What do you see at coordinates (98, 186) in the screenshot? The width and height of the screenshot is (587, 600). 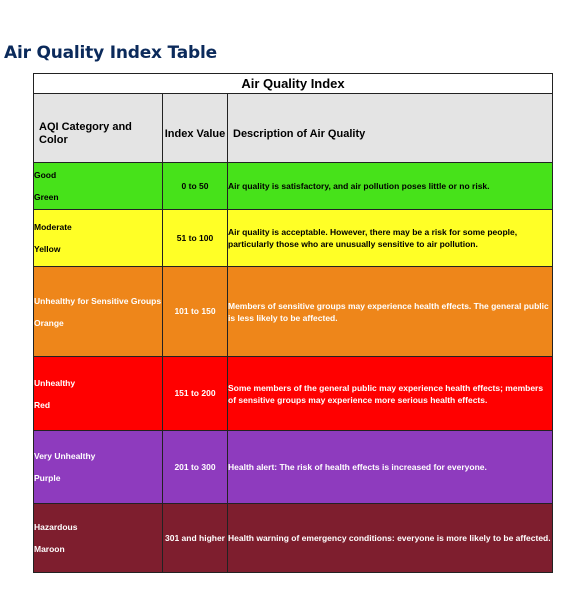 I see `category-cell: Good Green` at bounding box center [98, 186].